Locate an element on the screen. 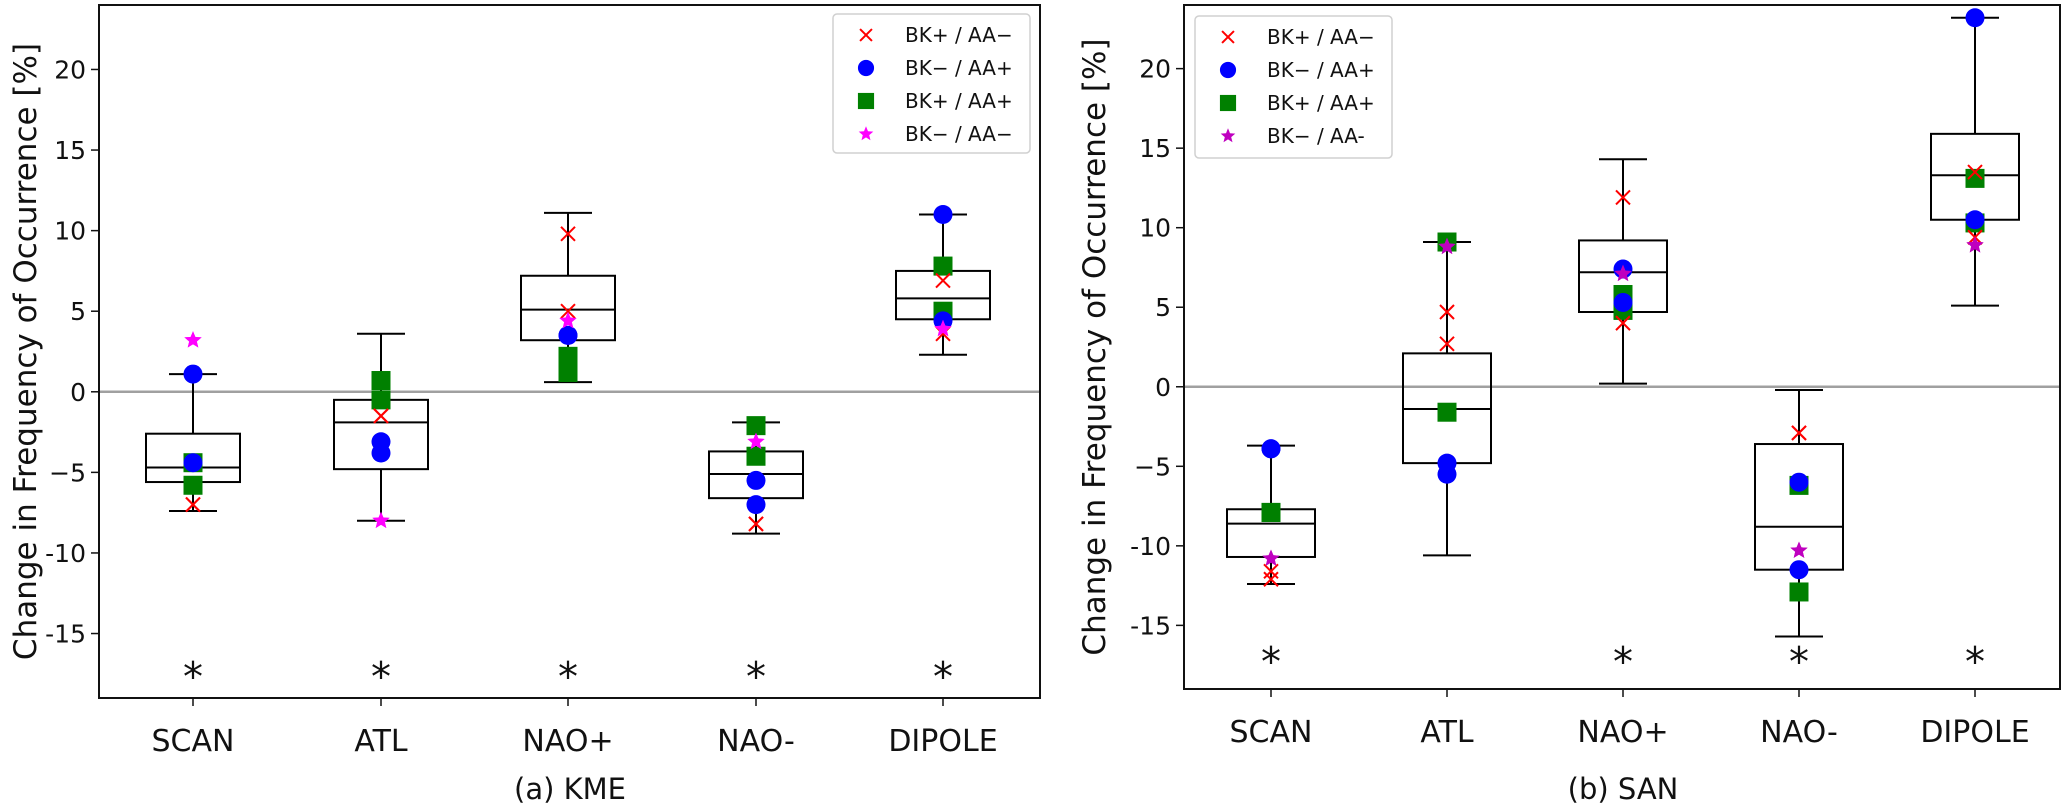 The image size is (2067, 811). panel-caption: (b) SAN is located at coordinates (1623, 789).